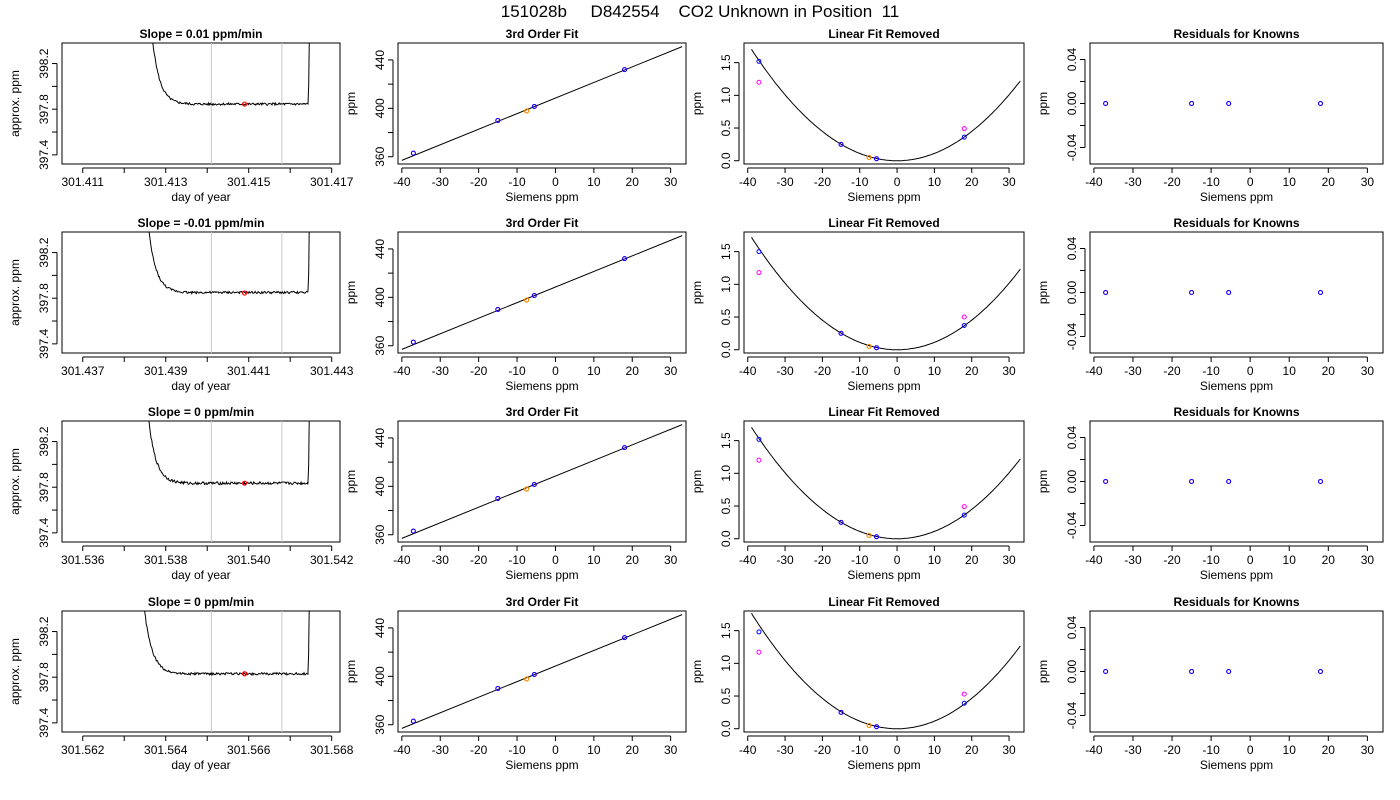 This screenshot has width=1400, height=800. Describe the element at coordinates (44, 109) in the screenshot. I see `y-tick-label: 397.8` at that location.